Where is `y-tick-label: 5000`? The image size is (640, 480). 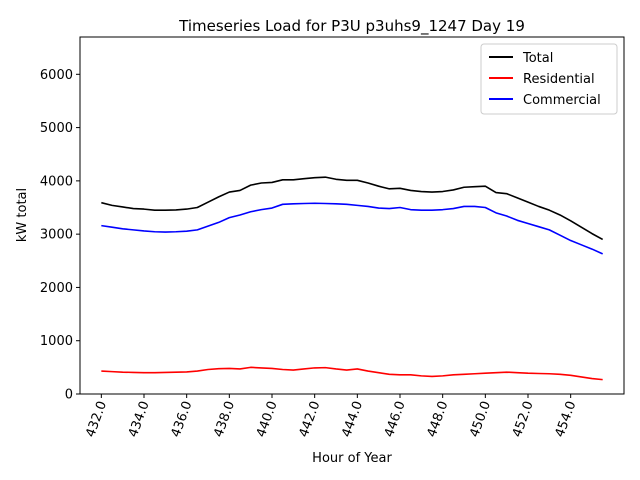 y-tick-label: 5000 is located at coordinates (56, 128).